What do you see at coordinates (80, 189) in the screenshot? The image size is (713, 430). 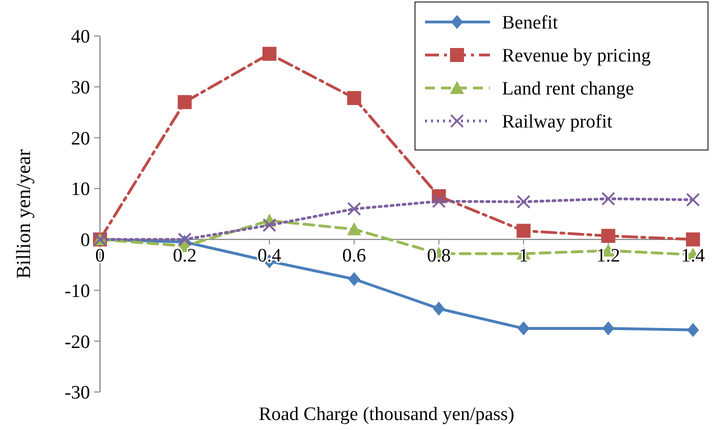 I see `y-tick-label: 10` at bounding box center [80, 189].